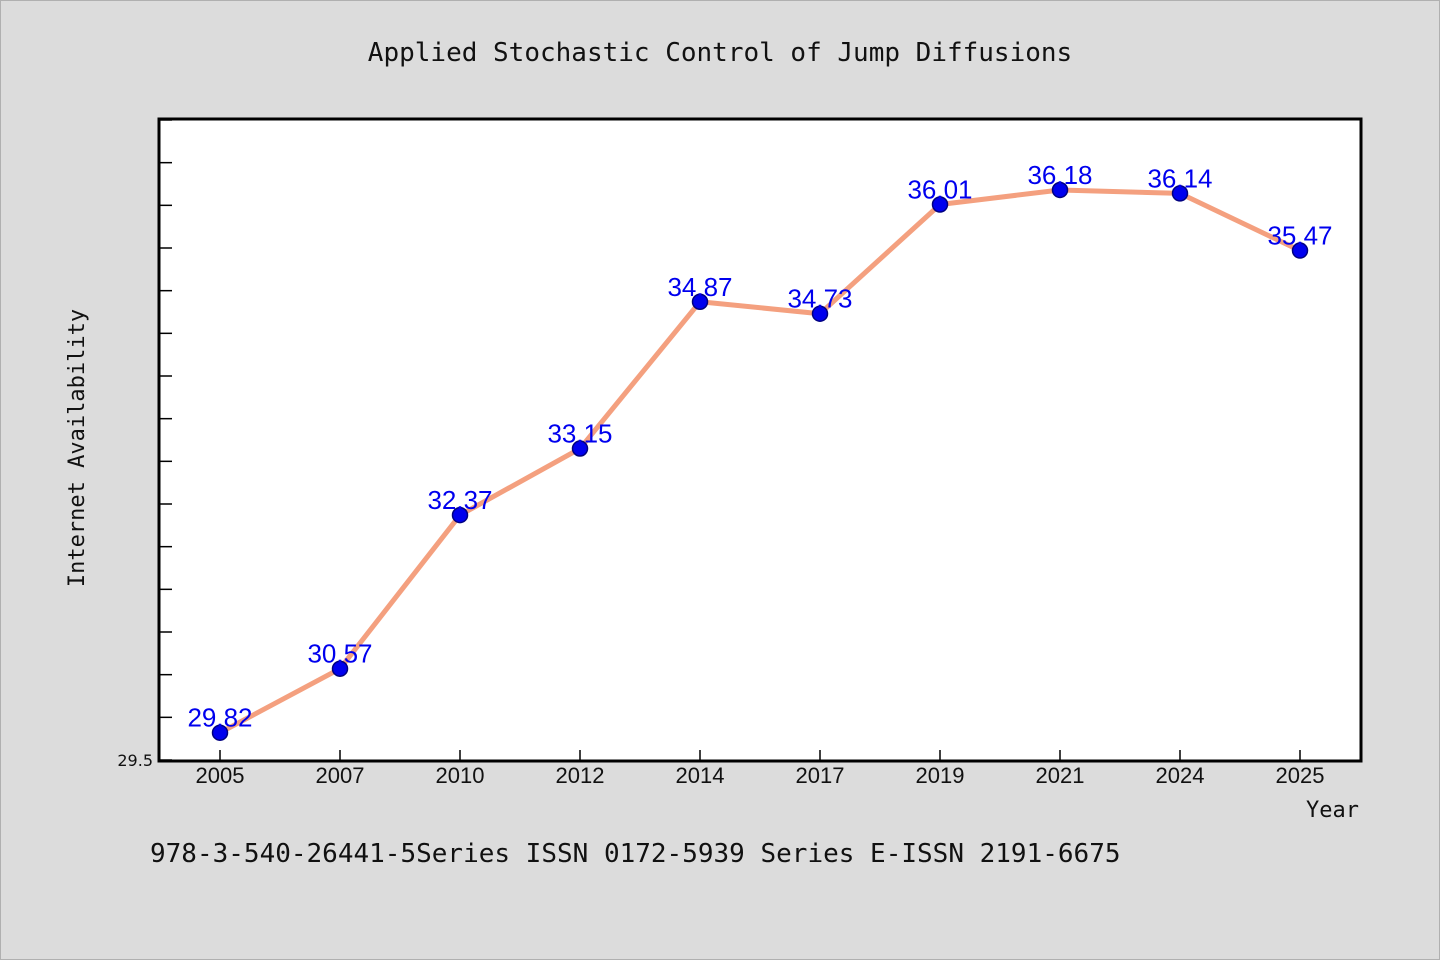 The width and height of the screenshot is (1440, 960). I want to click on data-label-2012: 33.15, so click(579, 434).